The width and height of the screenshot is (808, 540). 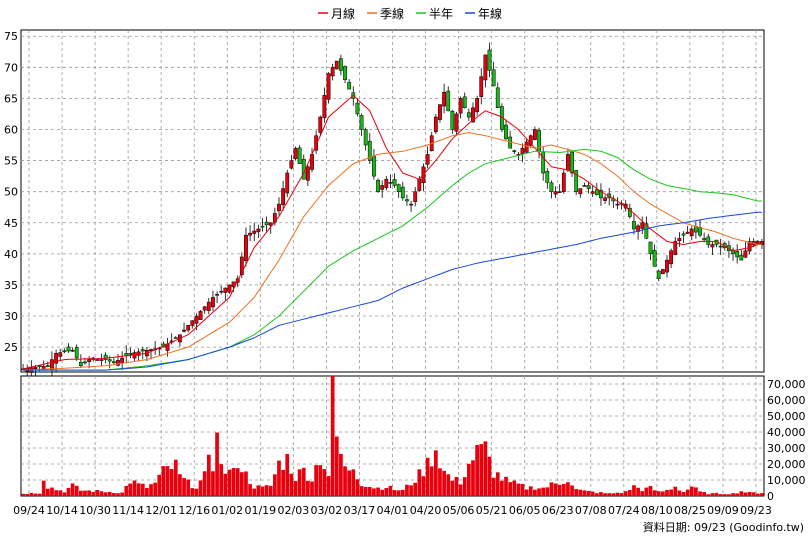 I want to click on price-y-tick-label: 35, so click(x=11, y=285).